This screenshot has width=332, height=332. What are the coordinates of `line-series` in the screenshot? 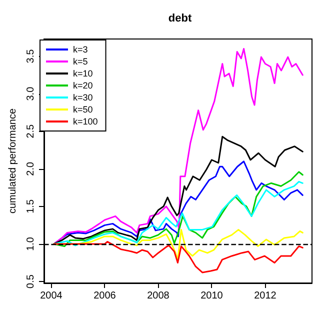 It's located at (178, 257).